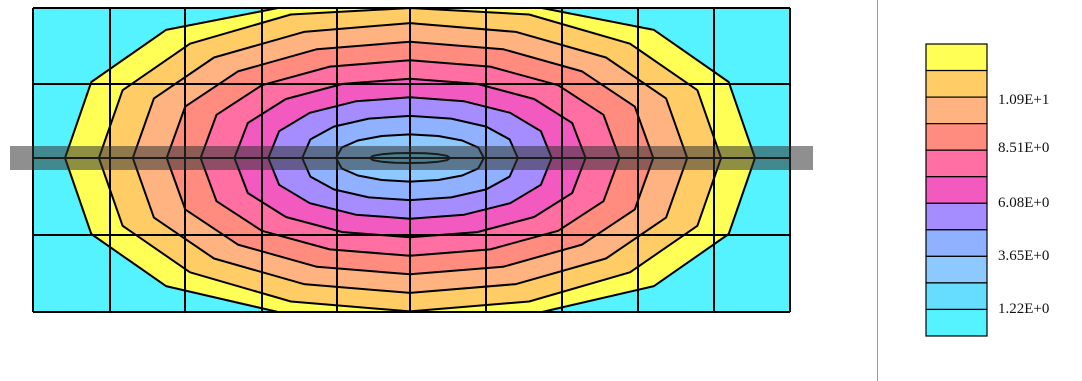 This screenshot has width=1082, height=381. I want to click on legend-label-3: 6.08E+0, so click(1024, 203).